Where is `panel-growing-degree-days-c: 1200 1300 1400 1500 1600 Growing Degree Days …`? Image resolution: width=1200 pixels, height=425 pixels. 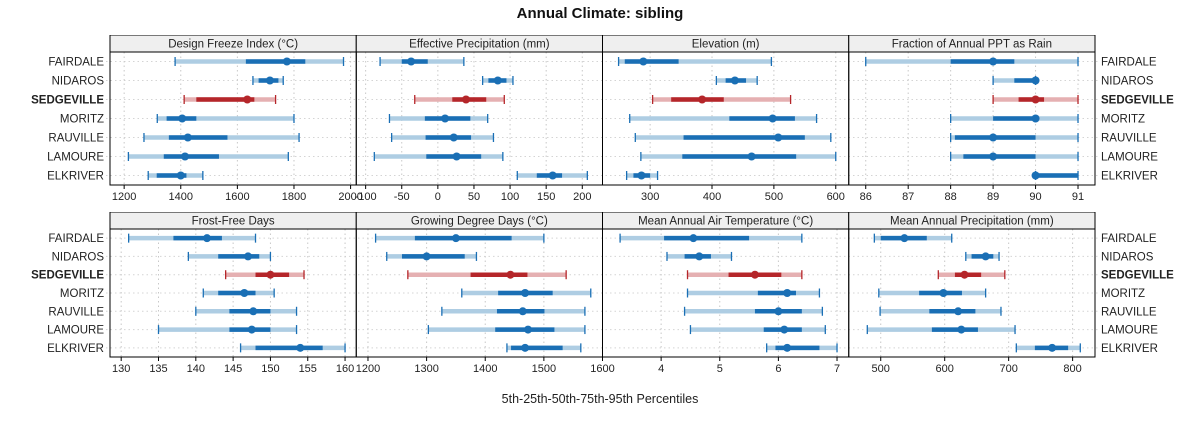 panel-growing-degree-days-c: 1200 1300 1400 1500 1600 Growing Degree Days … is located at coordinates (485, 293).